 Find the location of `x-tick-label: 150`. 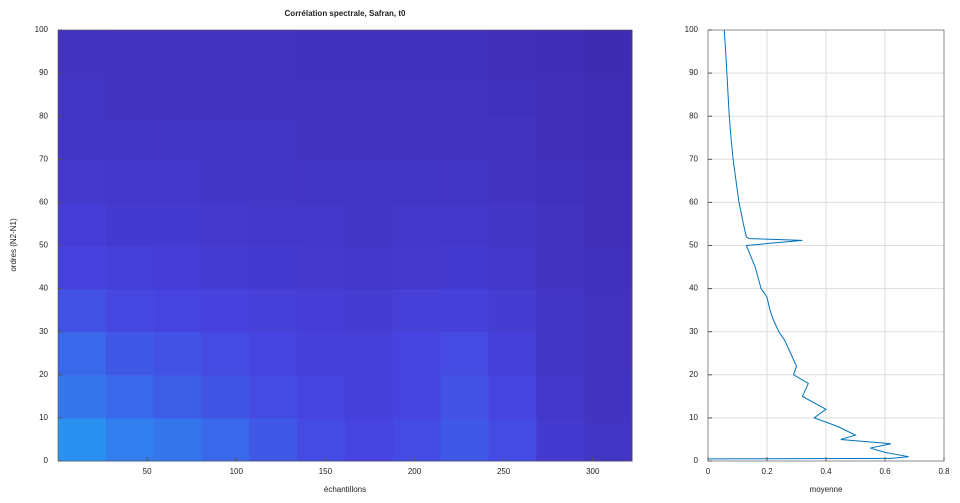

x-tick-label: 150 is located at coordinates (326, 471).